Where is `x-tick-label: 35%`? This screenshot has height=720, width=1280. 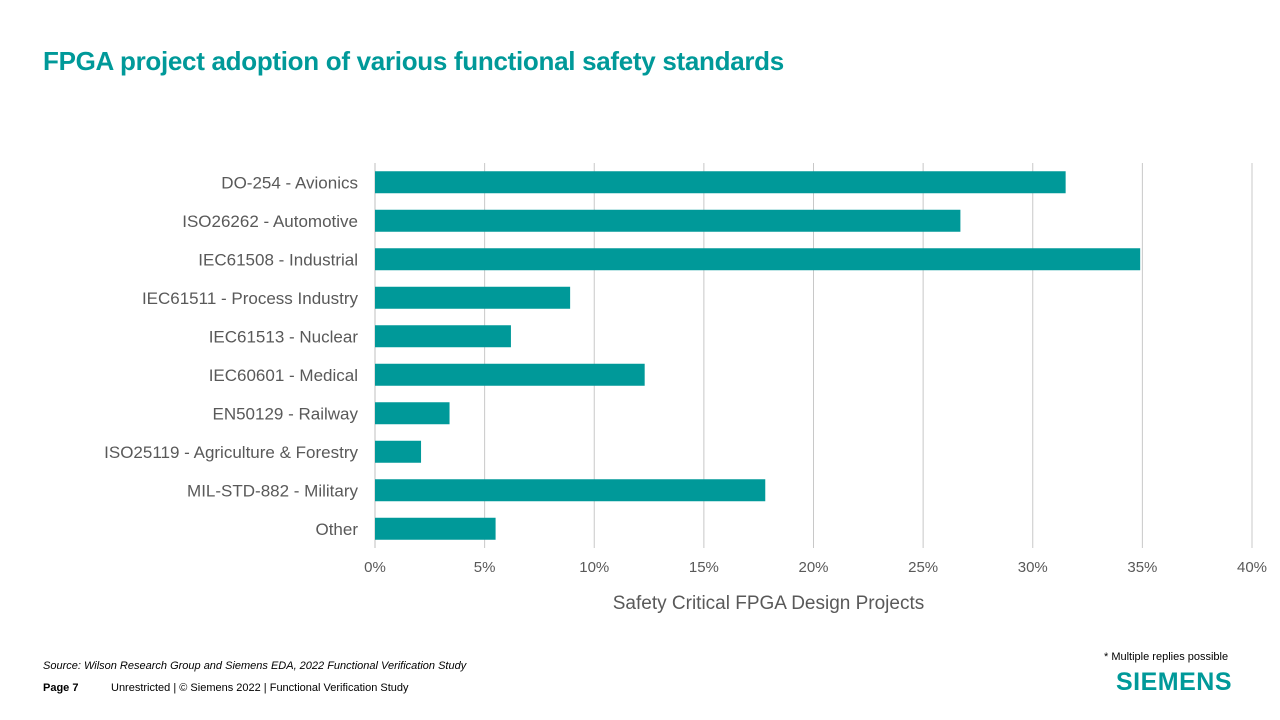 x-tick-label: 35% is located at coordinates (1142, 567).